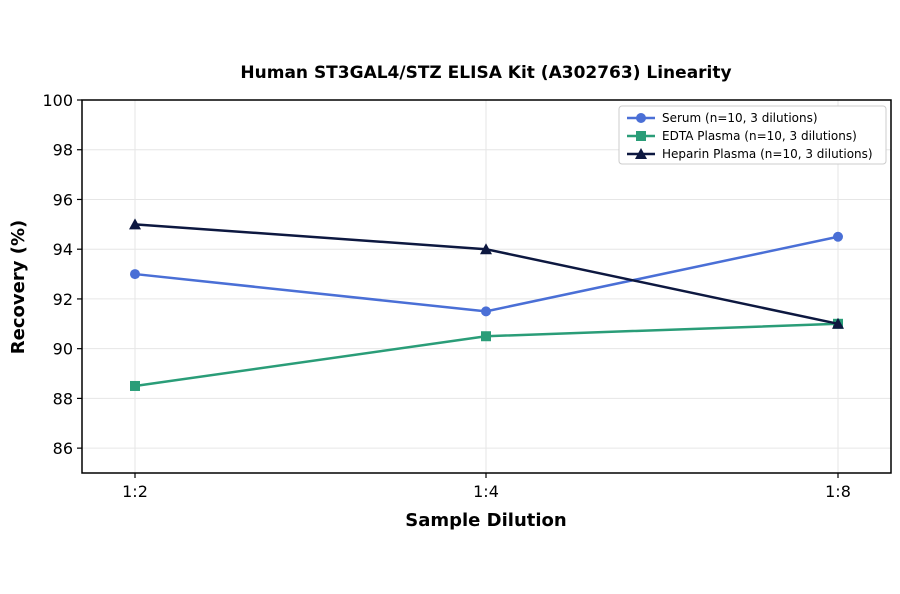 The width and height of the screenshot is (900, 594). Describe the element at coordinates (63, 199) in the screenshot. I see `y-tick-label: 96` at that location.